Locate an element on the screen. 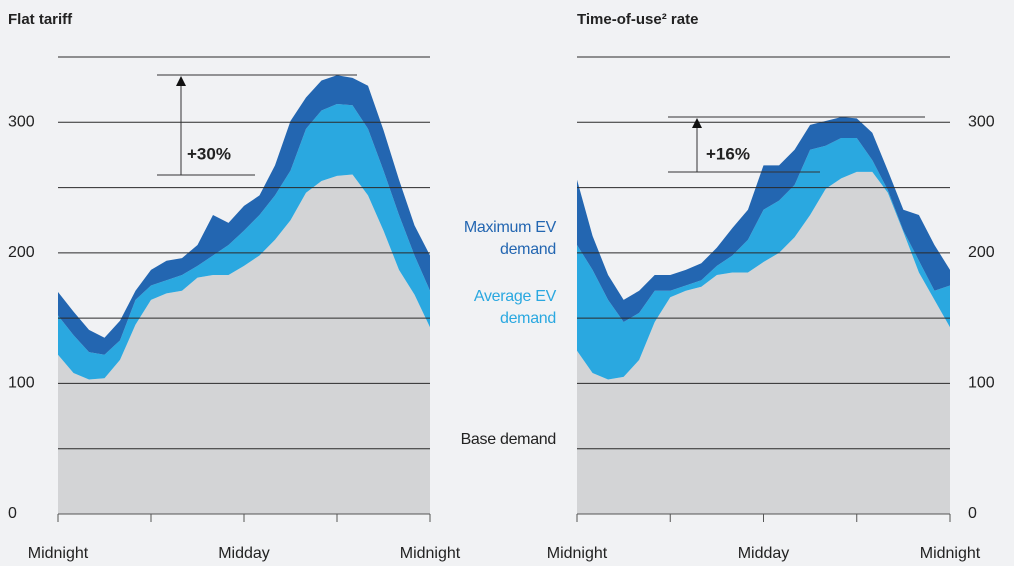 This screenshot has width=1014, height=566. legend-base: Base demand is located at coordinates (508, 439).